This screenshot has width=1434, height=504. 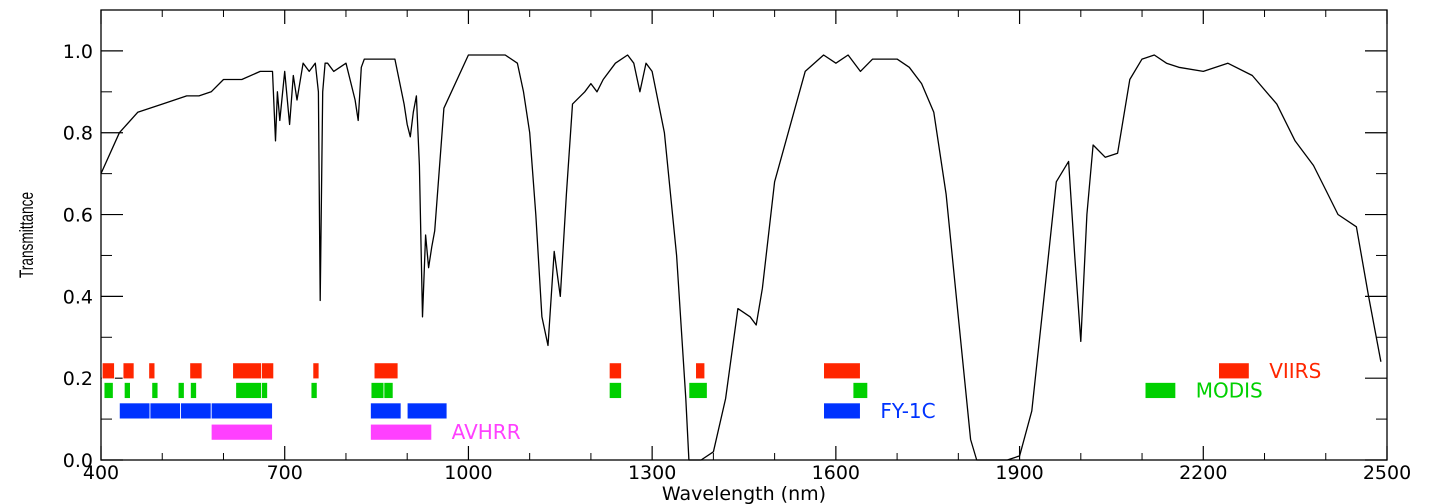 I want to click on y-tick-label: 0.2, so click(x=78, y=379).